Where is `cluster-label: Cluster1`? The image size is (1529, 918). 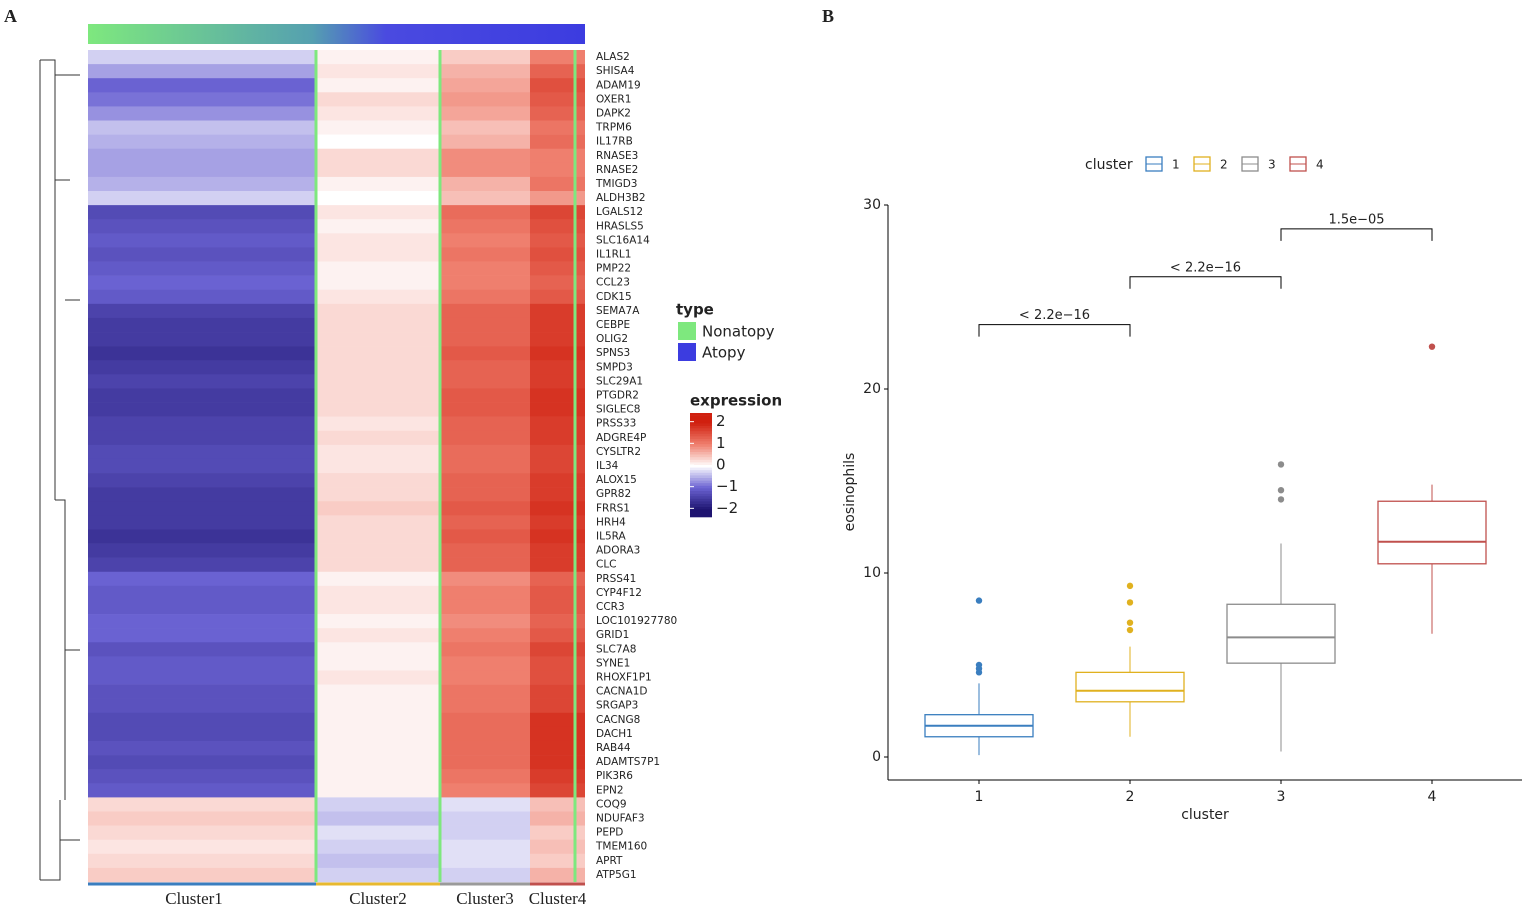
cluster-label: Cluster1 is located at coordinates (194, 898).